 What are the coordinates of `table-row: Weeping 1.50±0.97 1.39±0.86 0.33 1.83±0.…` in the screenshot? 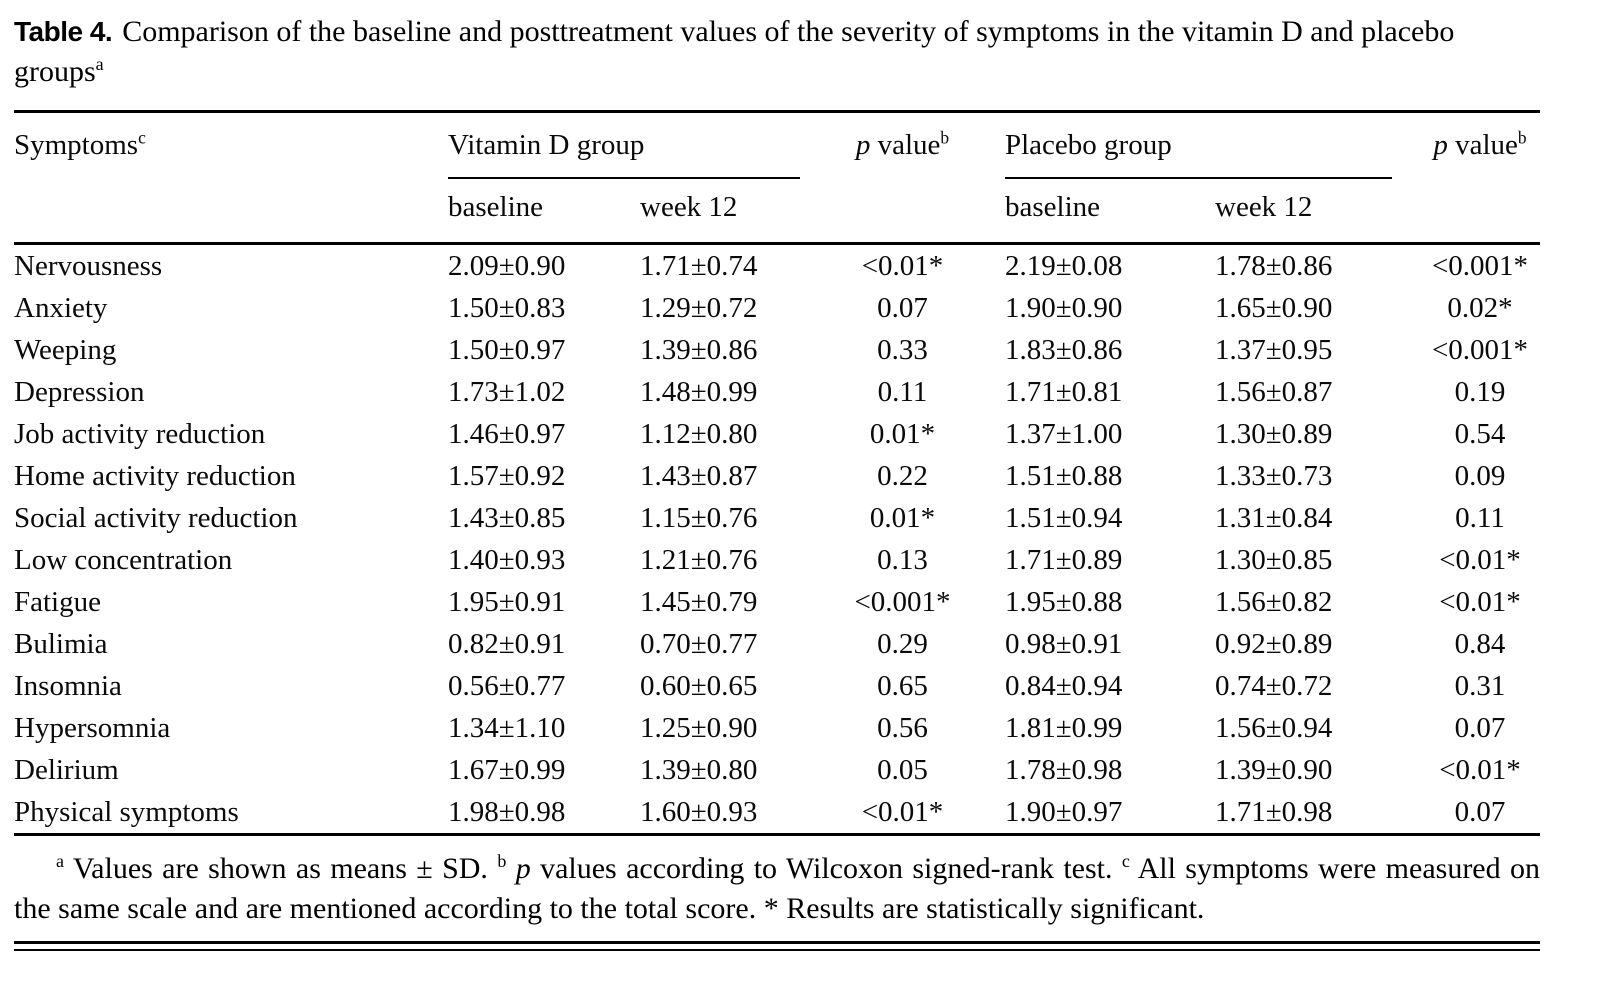 It's located at (777, 350).